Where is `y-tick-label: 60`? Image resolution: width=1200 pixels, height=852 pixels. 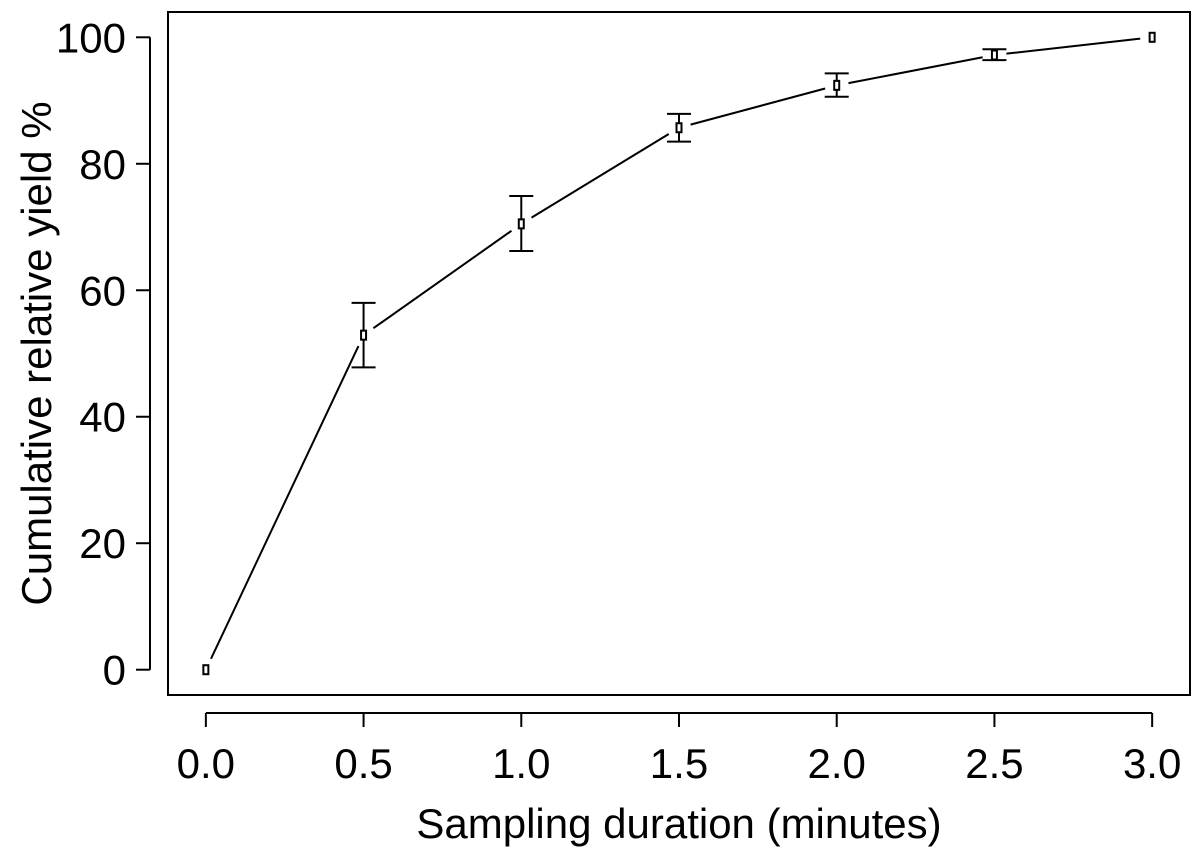
y-tick-label: 60 is located at coordinates (102, 290).